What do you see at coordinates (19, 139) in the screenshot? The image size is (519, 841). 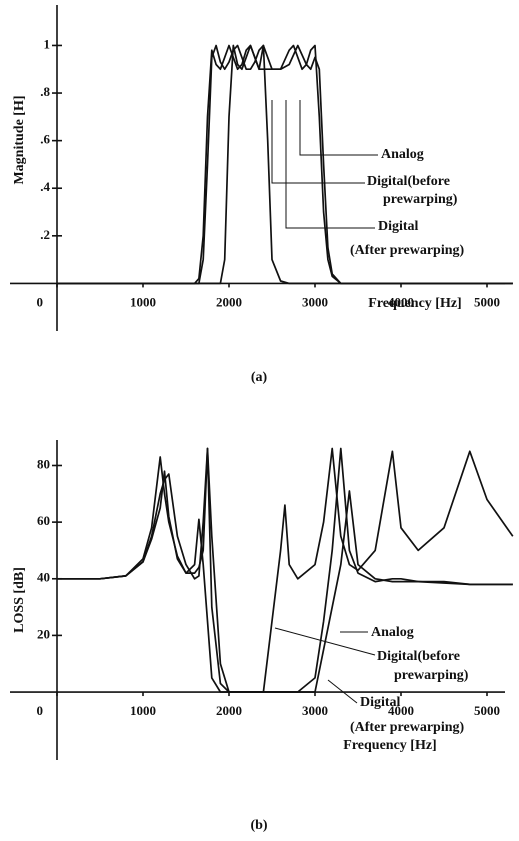 I see `y-axis-label: Magnitude [H]` at bounding box center [19, 139].